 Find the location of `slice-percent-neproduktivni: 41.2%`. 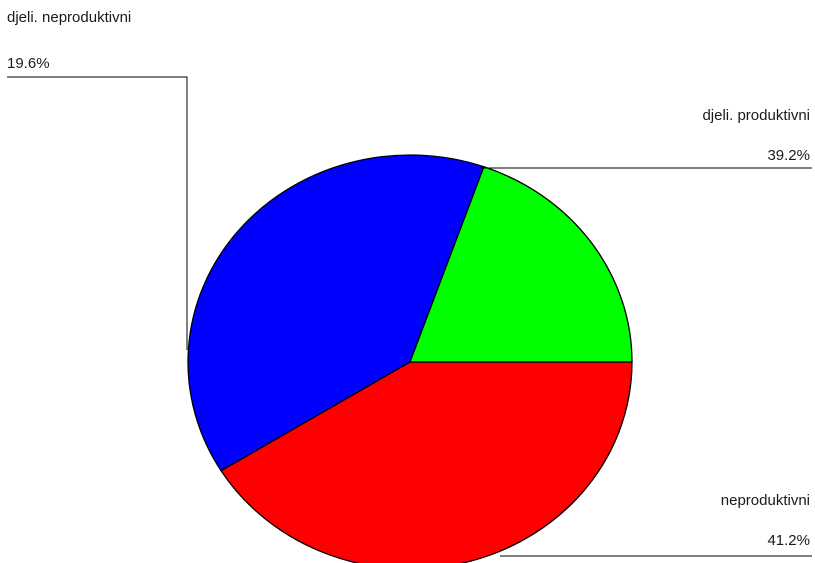

slice-percent-neproduktivni: 41.2% is located at coordinates (788, 540).